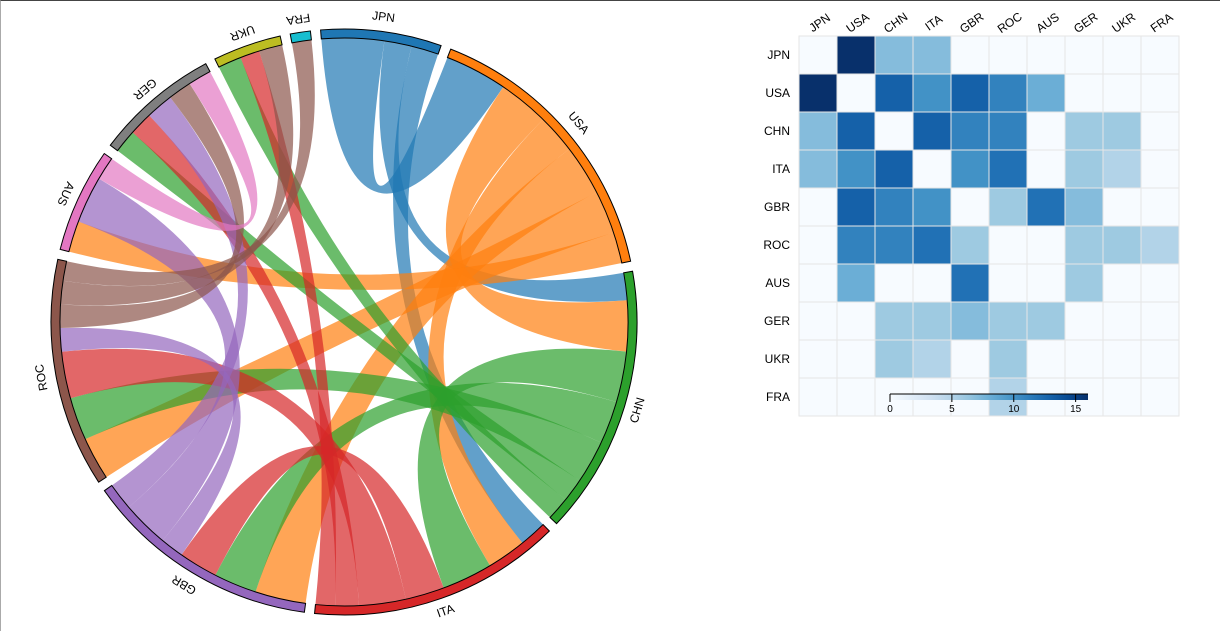  What do you see at coordinates (637, 410) in the screenshot?
I see `group-label-chn: CHN` at bounding box center [637, 410].